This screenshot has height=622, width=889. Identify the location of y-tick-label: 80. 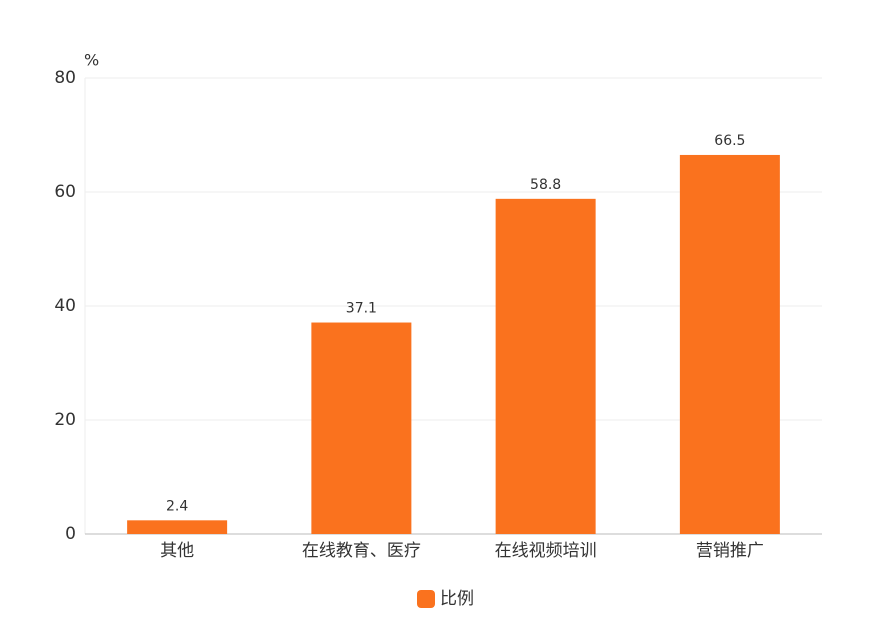
(65, 78).